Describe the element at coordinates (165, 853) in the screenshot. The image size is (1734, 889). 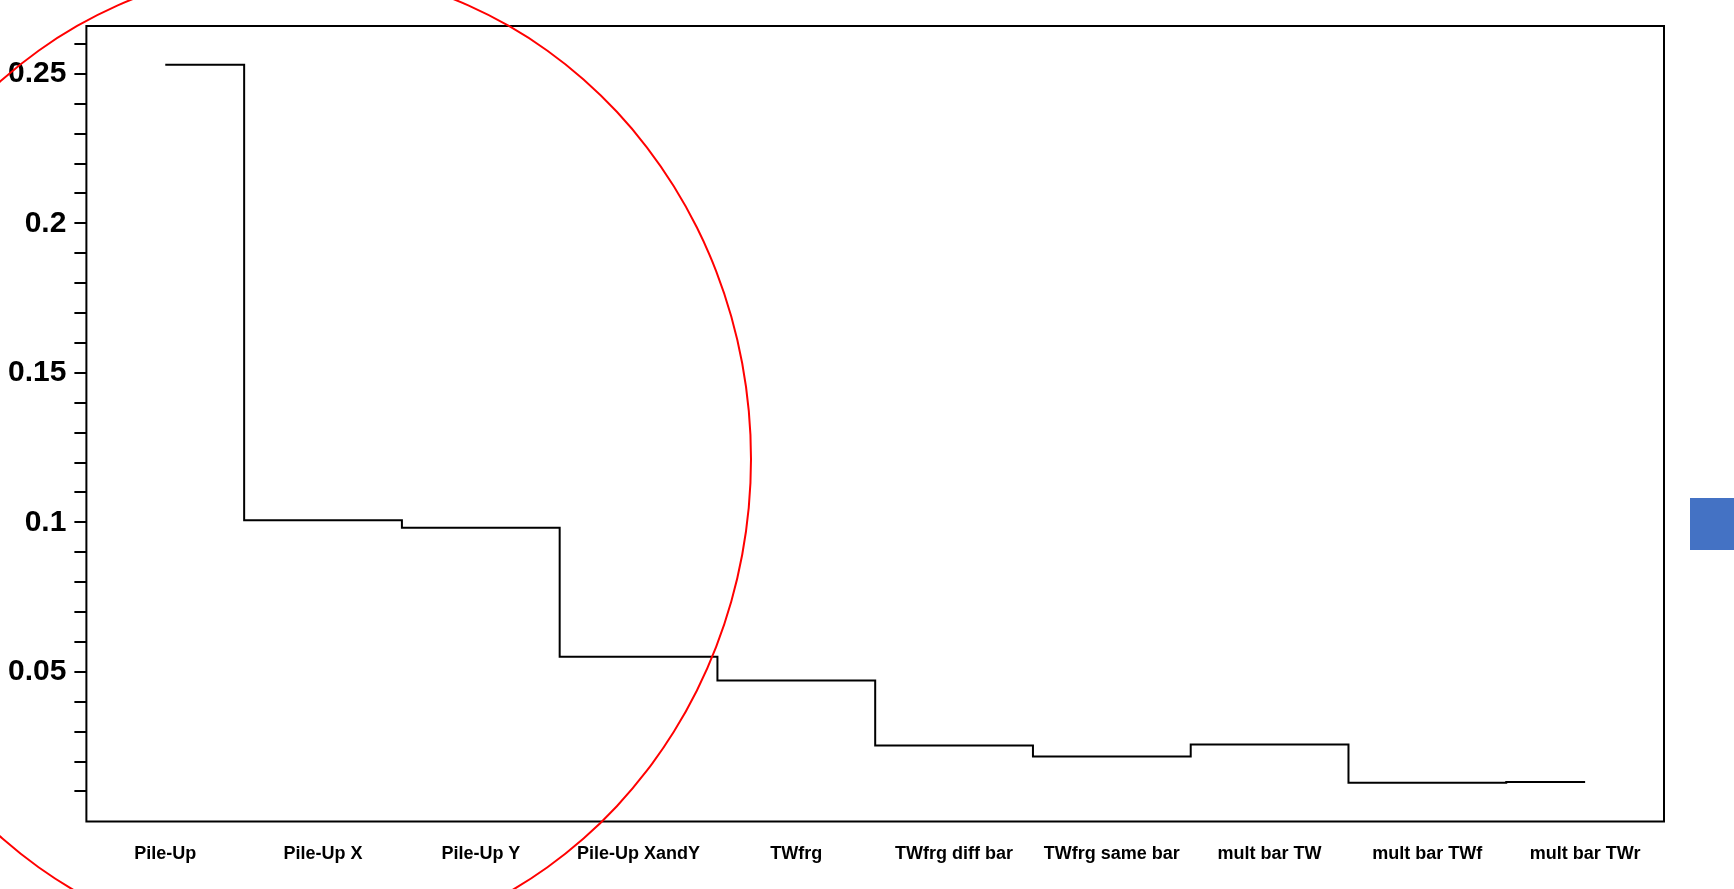
I see `x-tick-label: Pile-Up` at that location.